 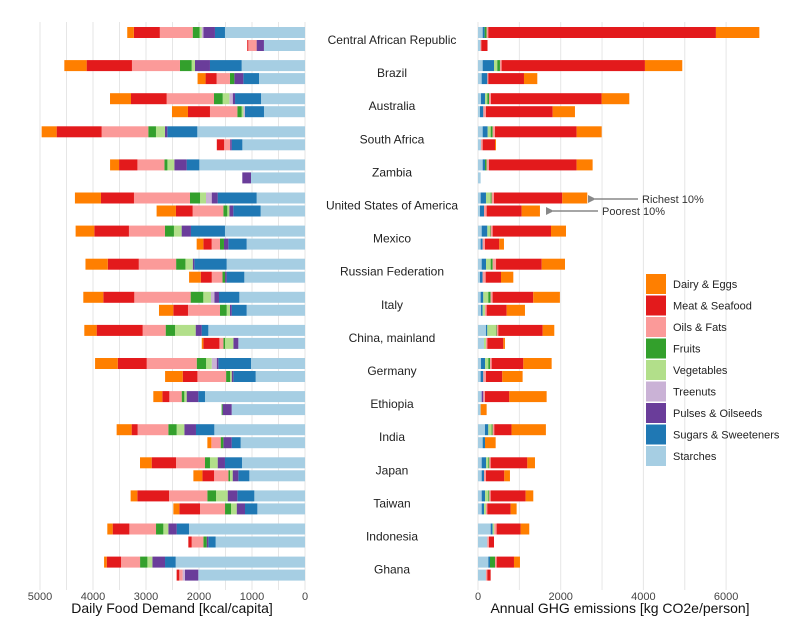 I want to click on left-x-axis-title: Daily Food Demand [kcal/capita], so click(x=172, y=608).